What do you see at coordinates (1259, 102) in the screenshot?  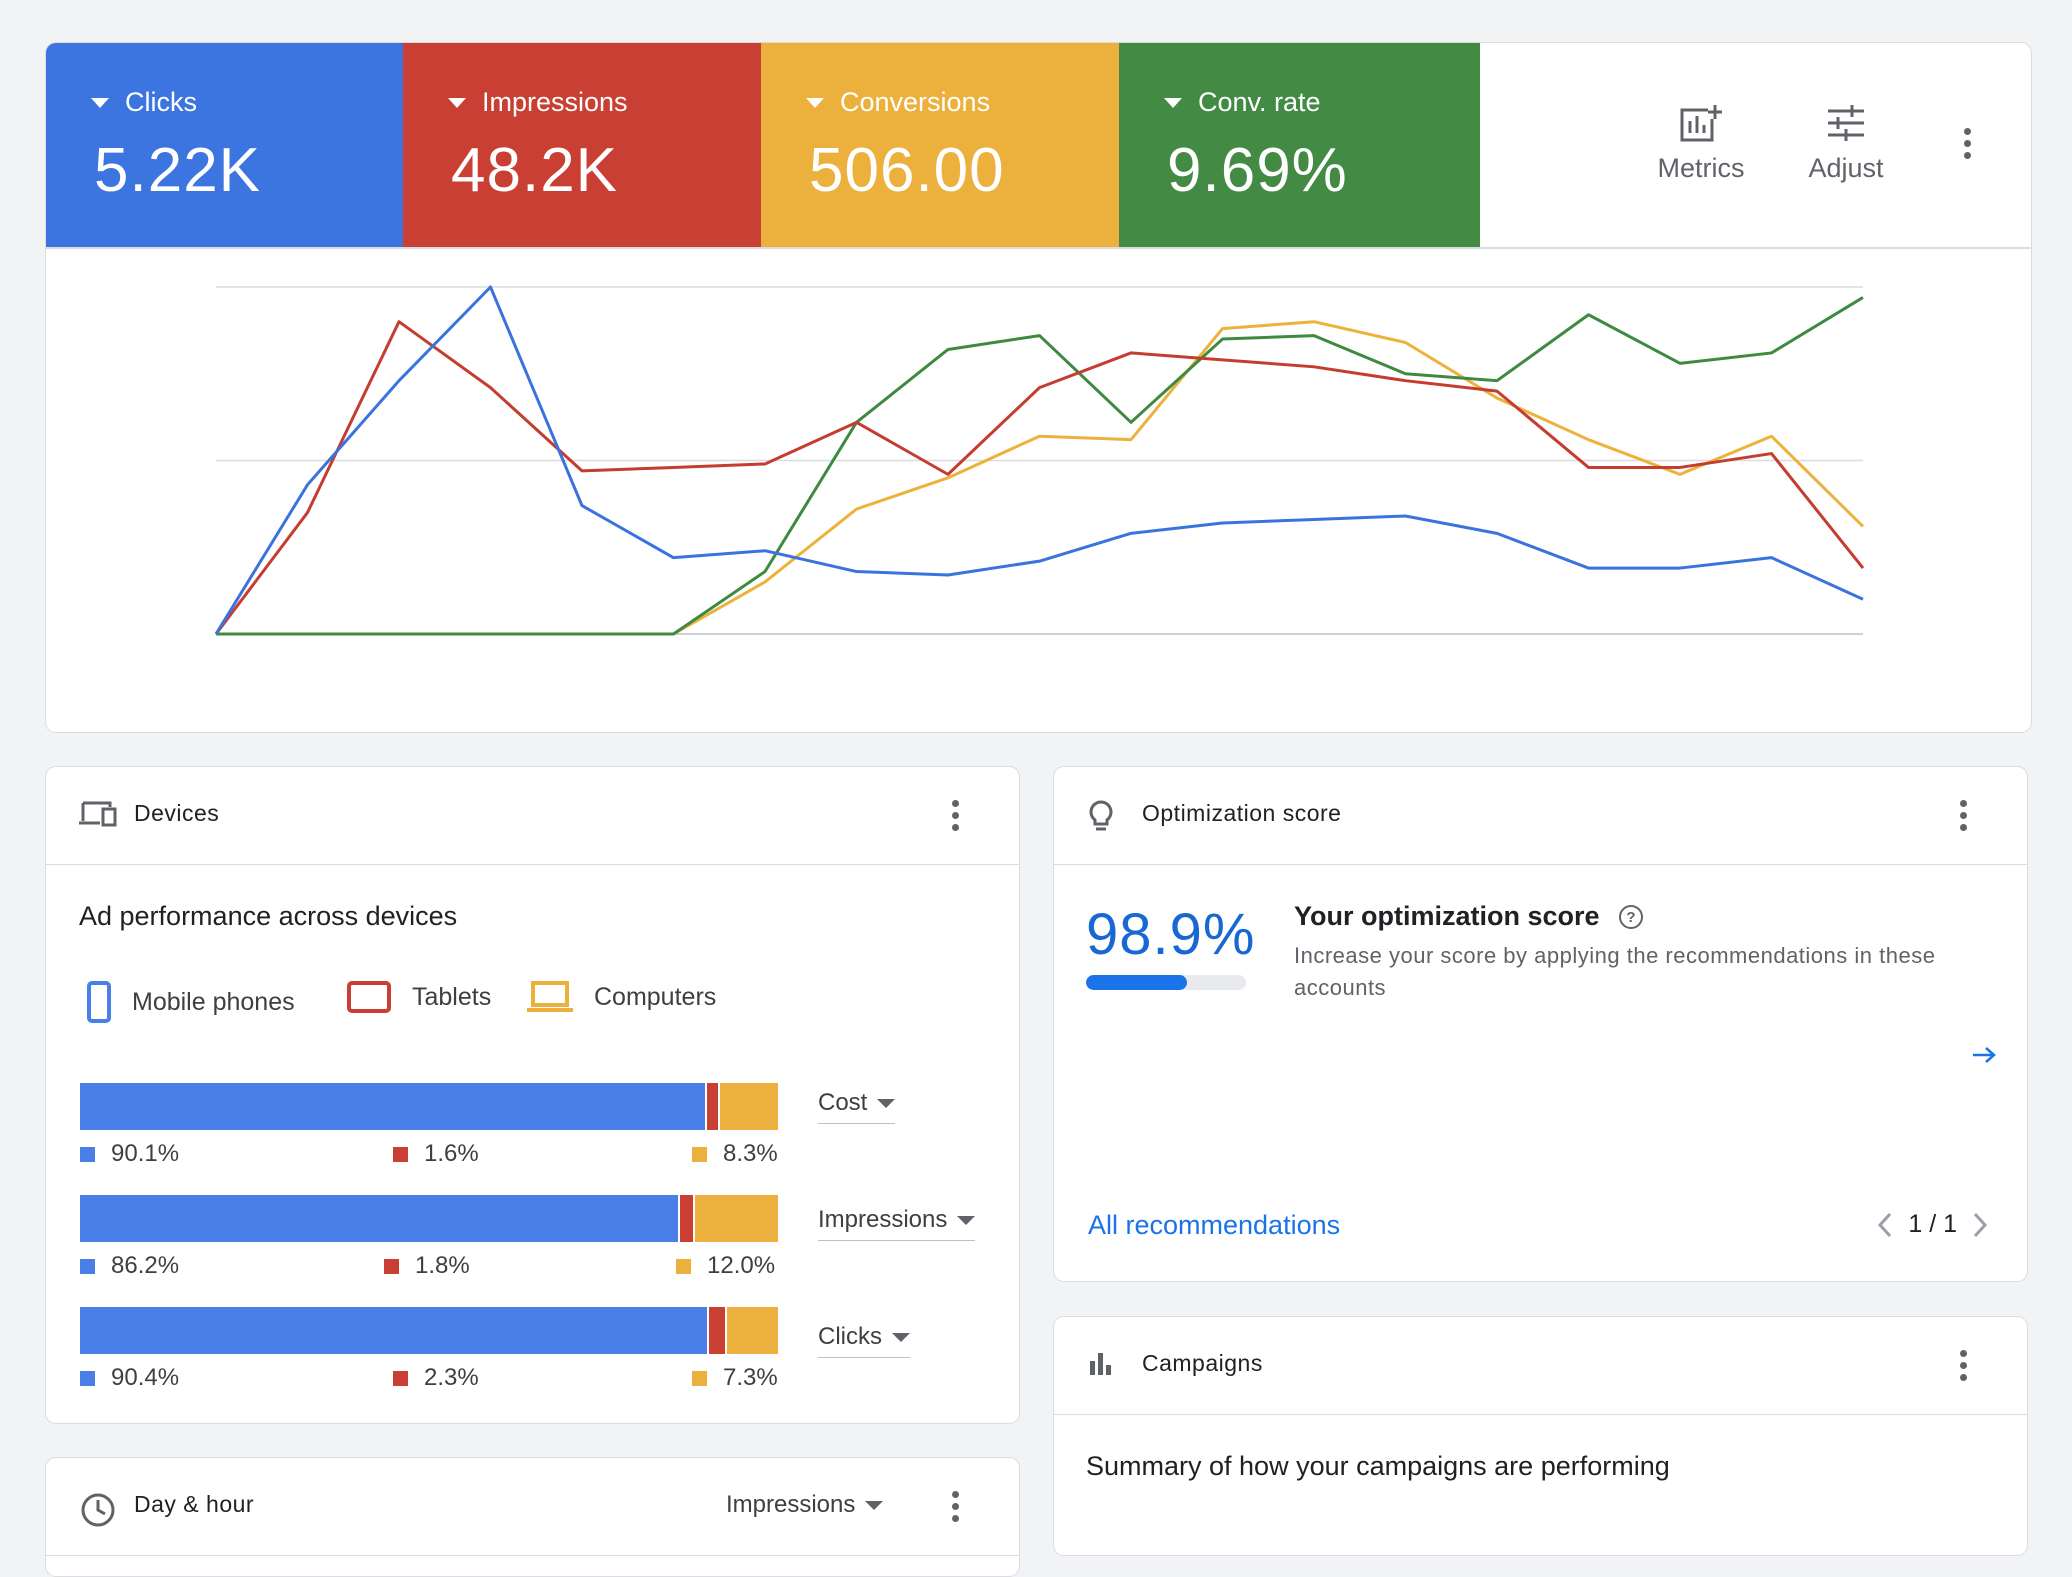 I see `metric-label: Conv. rate` at bounding box center [1259, 102].